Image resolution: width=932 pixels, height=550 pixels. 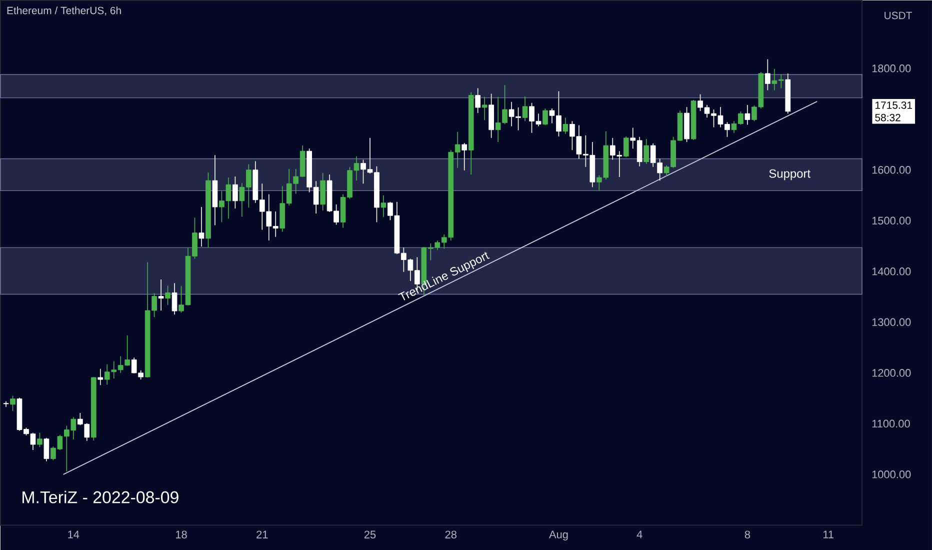 What do you see at coordinates (891, 68) in the screenshot?
I see `y-tick-label: 1800.00` at bounding box center [891, 68].